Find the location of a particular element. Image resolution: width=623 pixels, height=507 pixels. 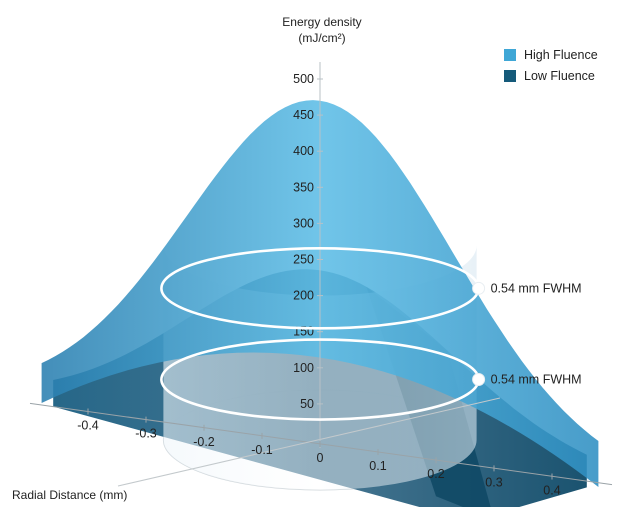

y-axis-title-line2: (mJ/cm²) is located at coordinates (322, 38).